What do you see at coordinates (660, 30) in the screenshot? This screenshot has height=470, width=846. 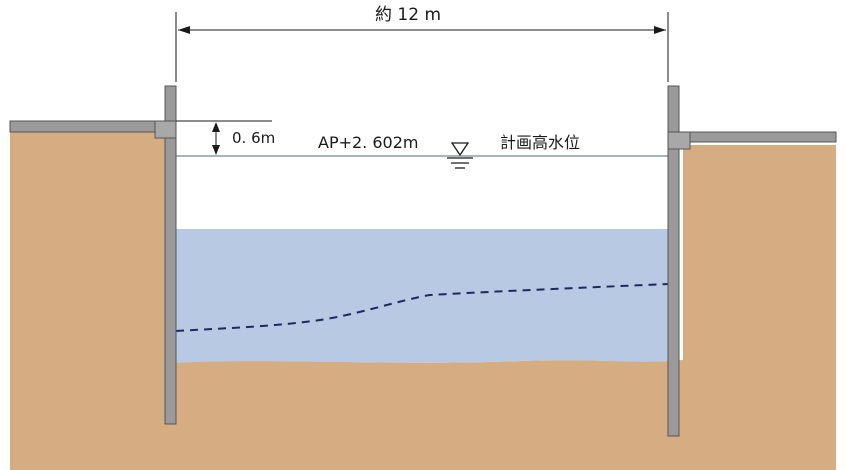 I see `width-arrow-right` at bounding box center [660, 30].